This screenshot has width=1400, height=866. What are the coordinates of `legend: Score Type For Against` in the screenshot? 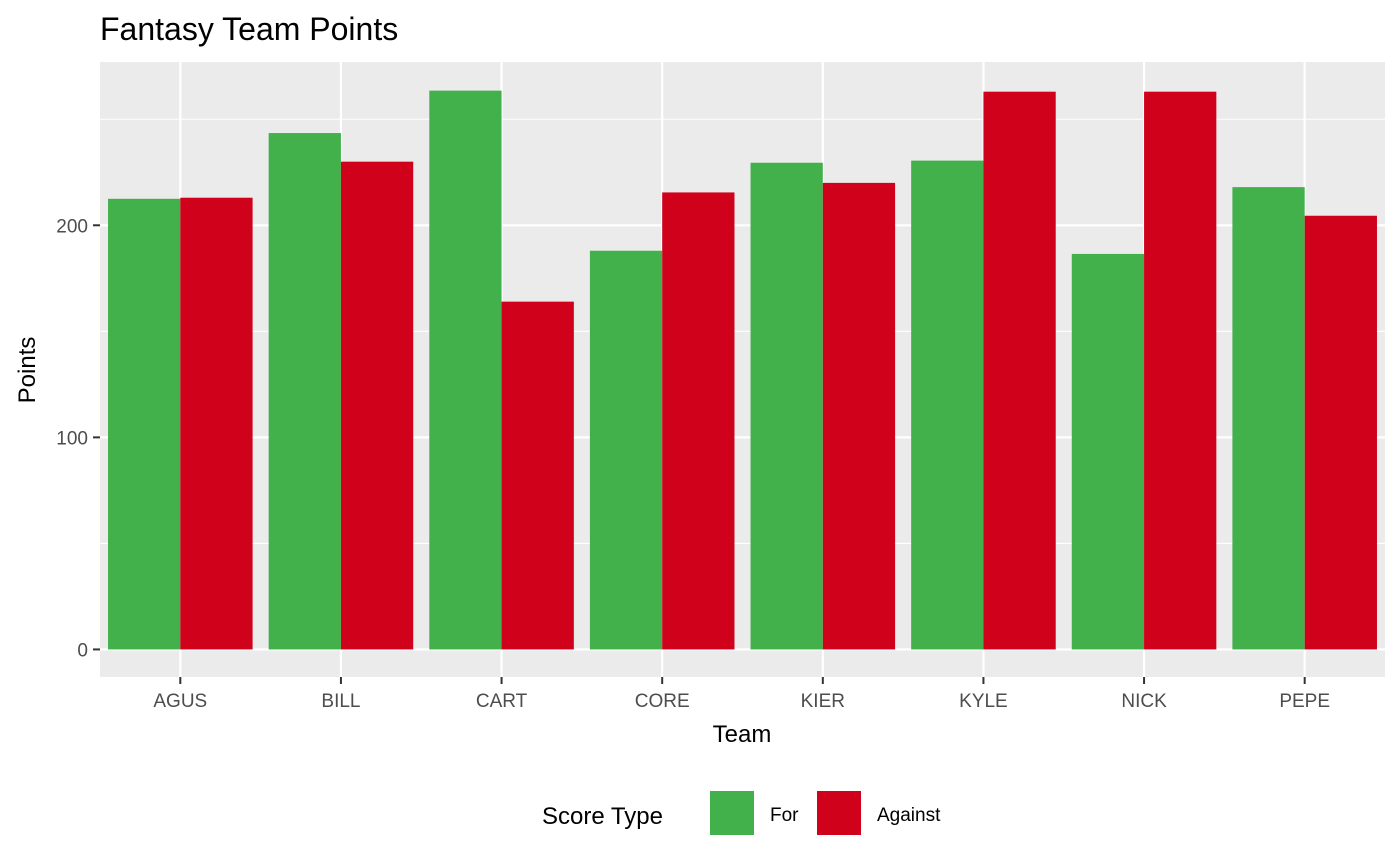 It's located at (741, 813).